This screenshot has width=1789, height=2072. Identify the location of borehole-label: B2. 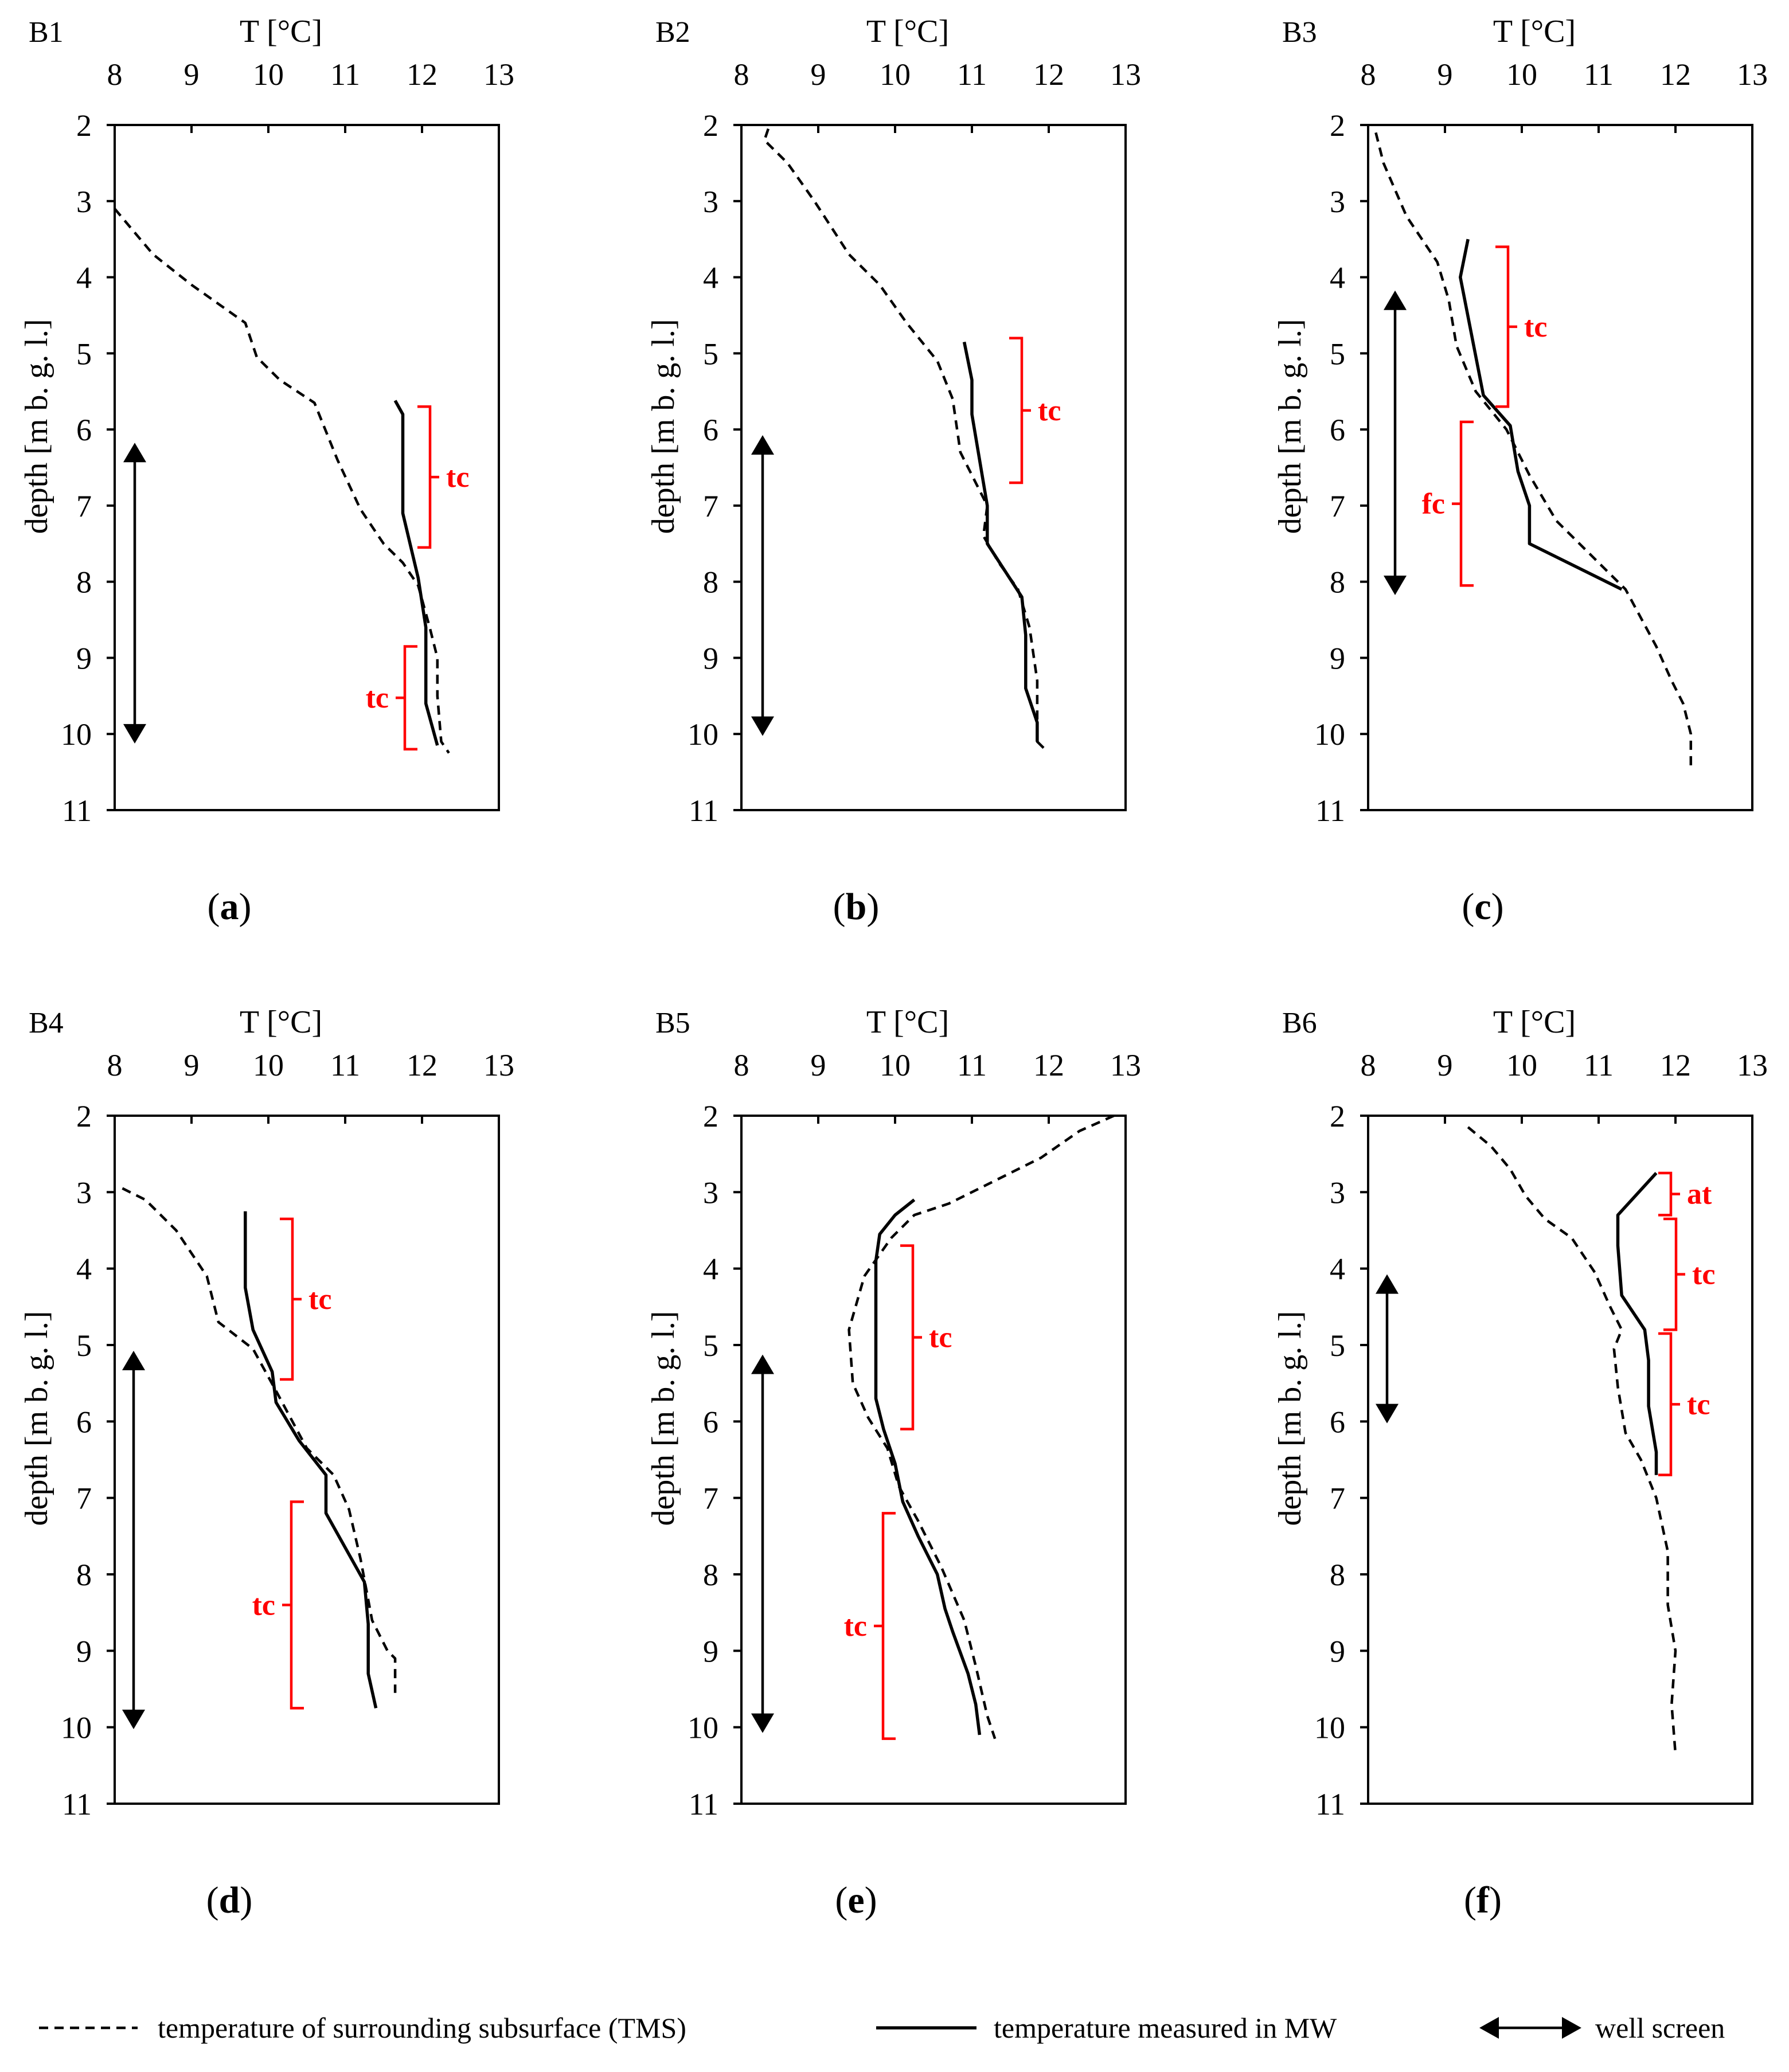
(672, 32).